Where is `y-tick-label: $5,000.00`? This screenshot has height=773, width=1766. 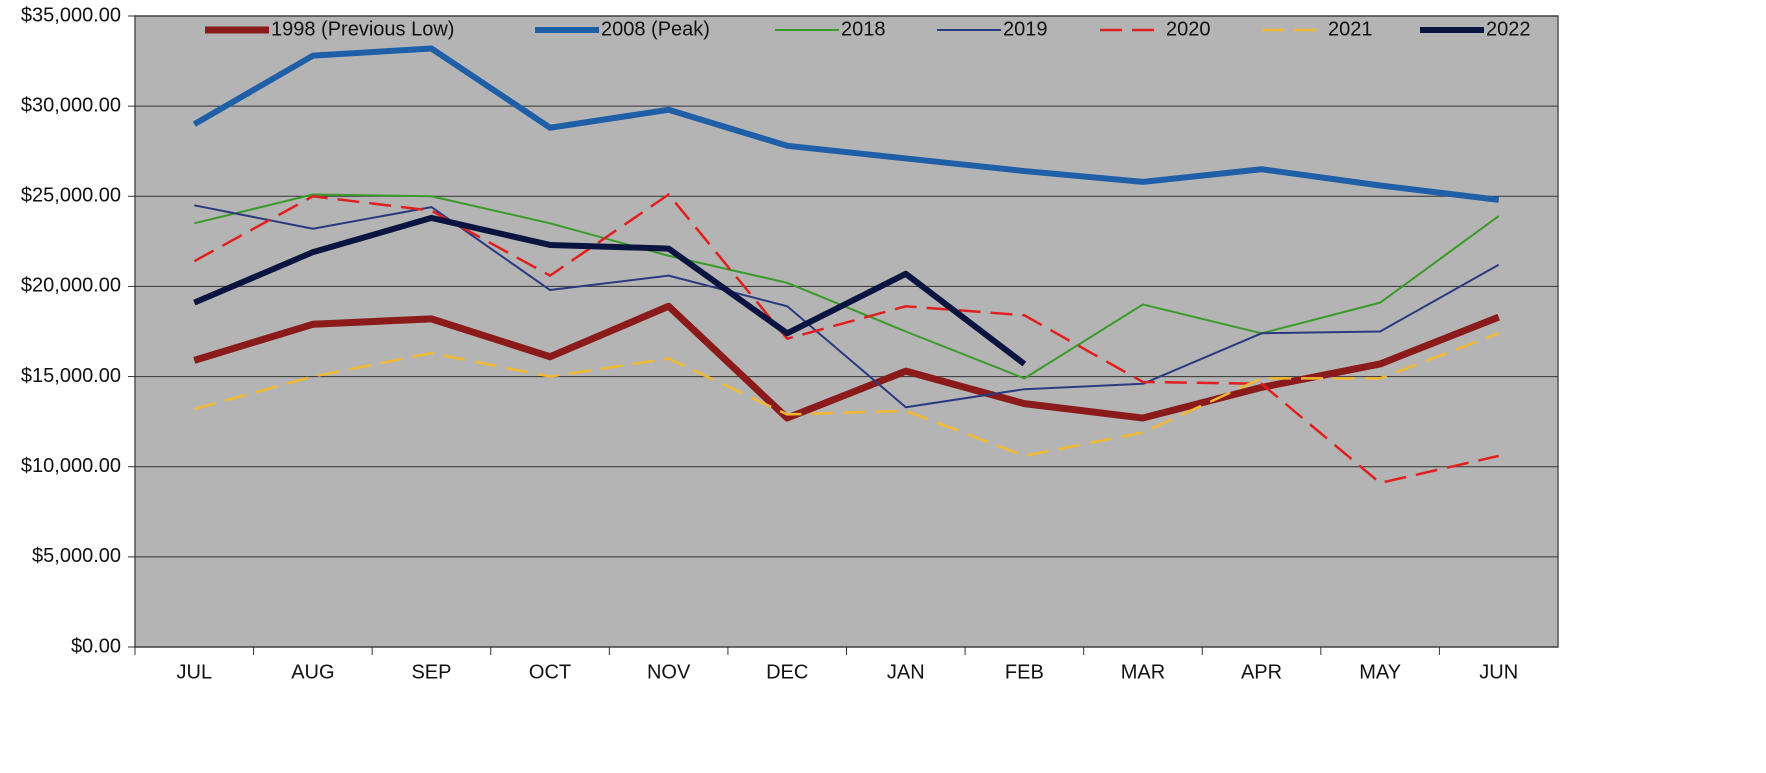
y-tick-label: $5,000.00 is located at coordinates (76, 556).